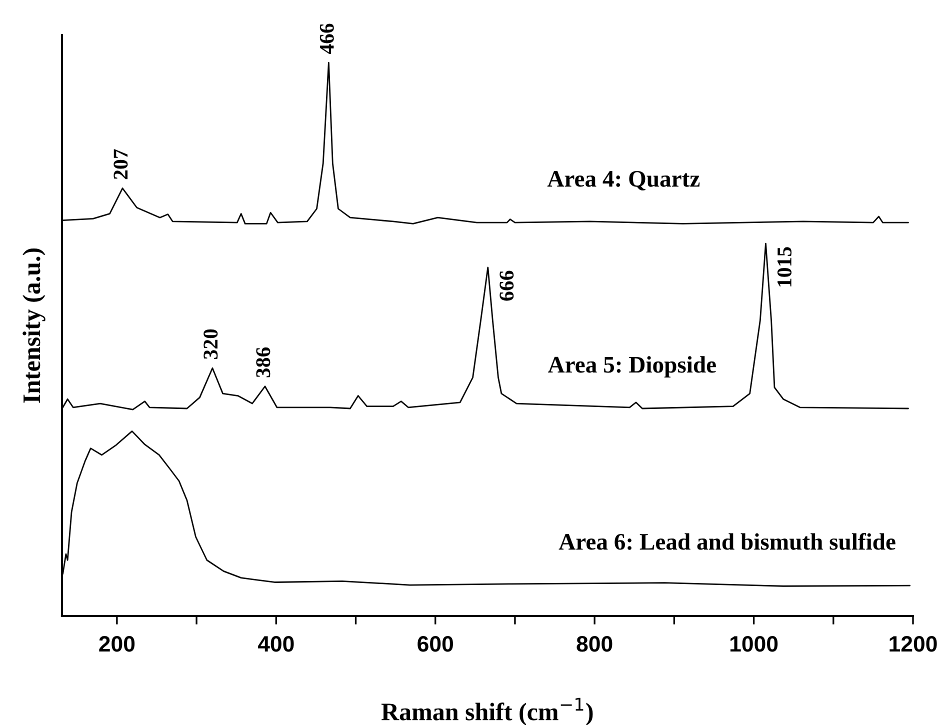  What do you see at coordinates (117, 644) in the screenshot?
I see `x-tick-label: 200` at bounding box center [117, 644].